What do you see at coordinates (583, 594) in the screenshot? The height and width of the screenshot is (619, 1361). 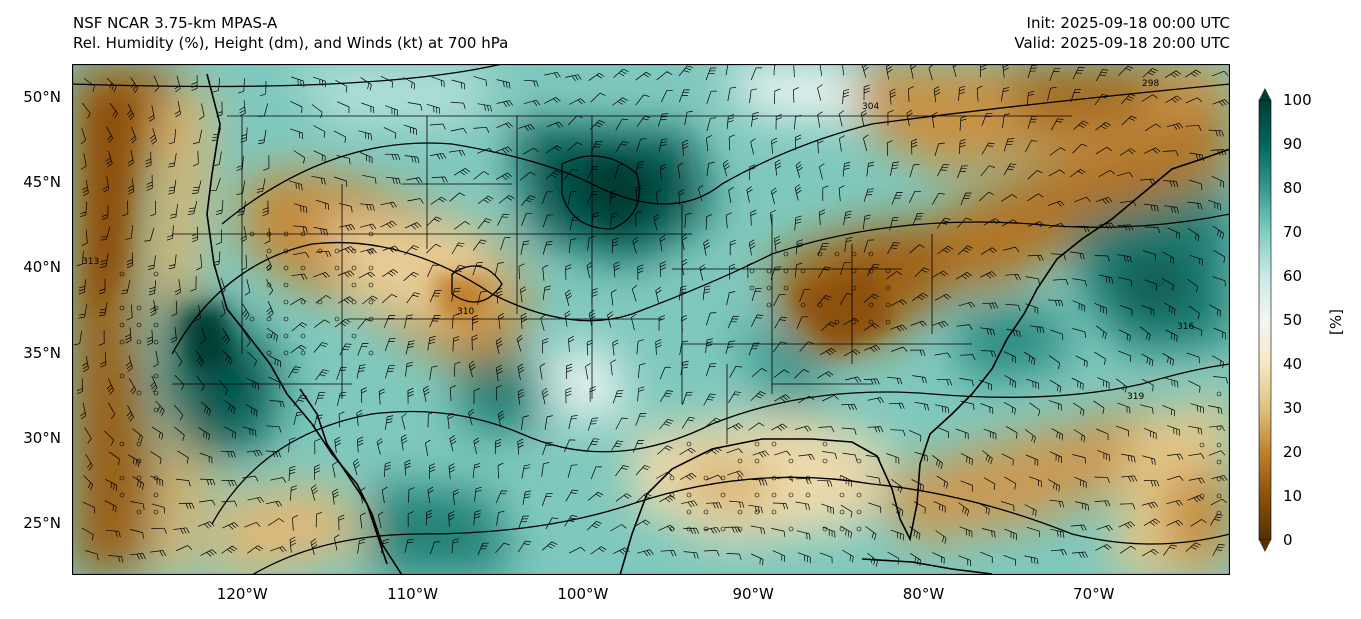 I see `lon-tick-label: 100°W` at bounding box center [583, 594].